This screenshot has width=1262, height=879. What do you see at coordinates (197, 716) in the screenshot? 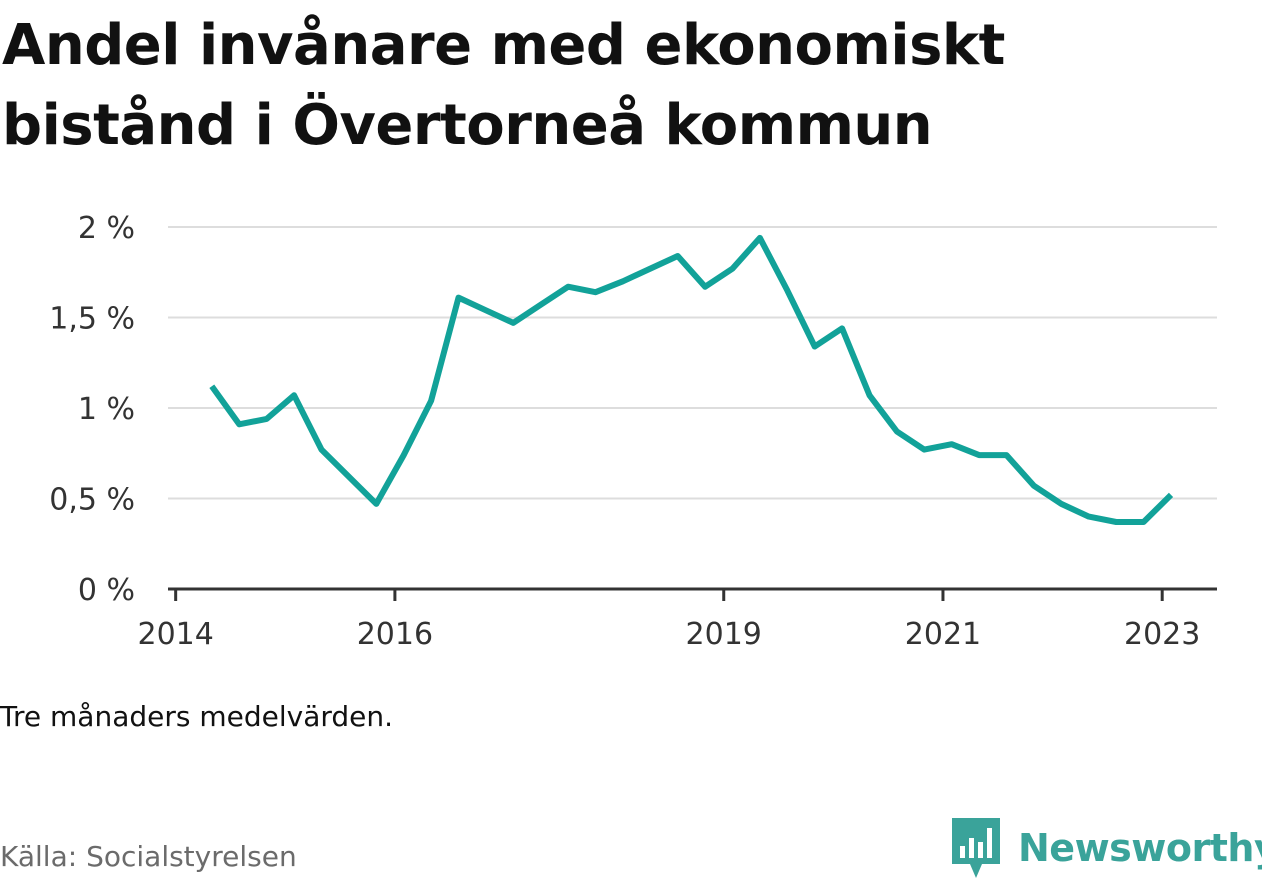
I see `chart-note: Tre månaders medelvärden.` at bounding box center [197, 716].